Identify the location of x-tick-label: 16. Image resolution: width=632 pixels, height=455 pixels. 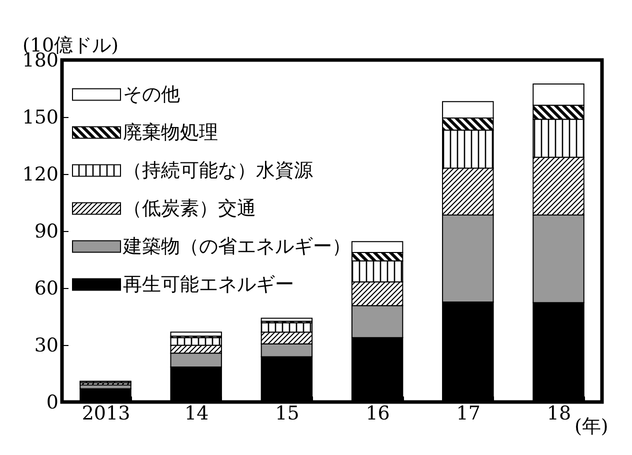
(378, 413).